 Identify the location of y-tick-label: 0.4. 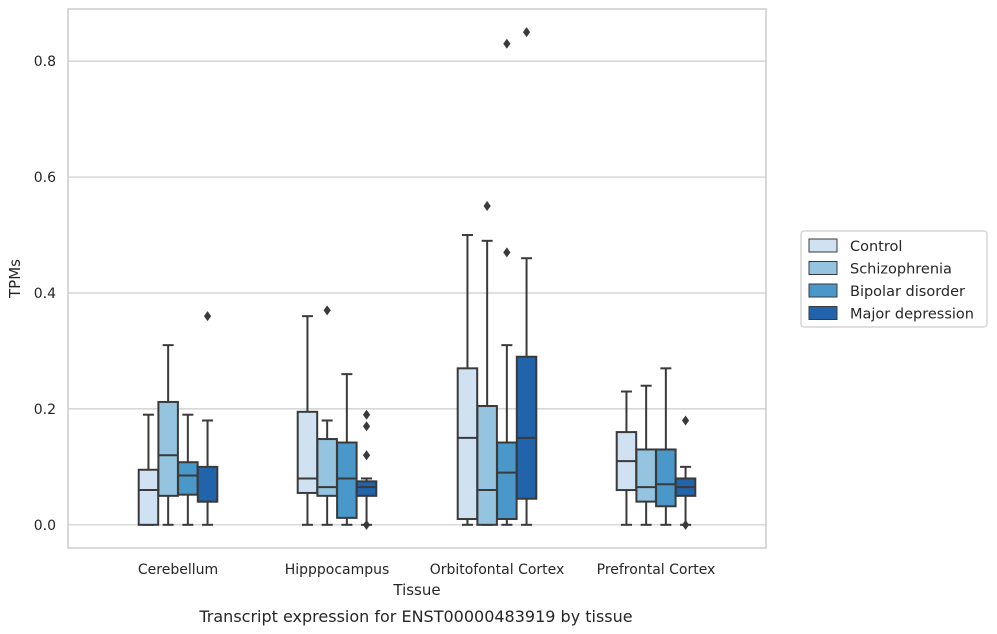
(45, 294).